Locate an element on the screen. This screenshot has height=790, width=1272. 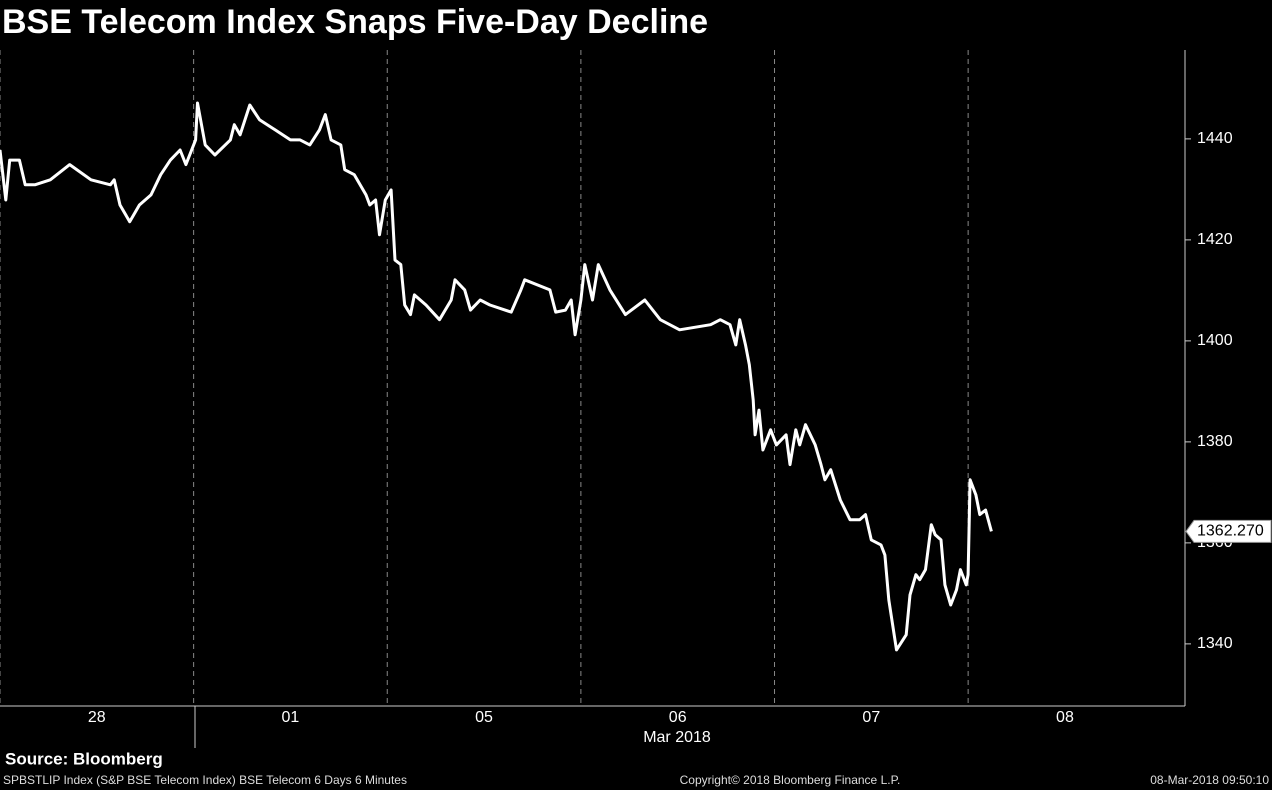
last-price-box is located at coordinates (1228, 531).